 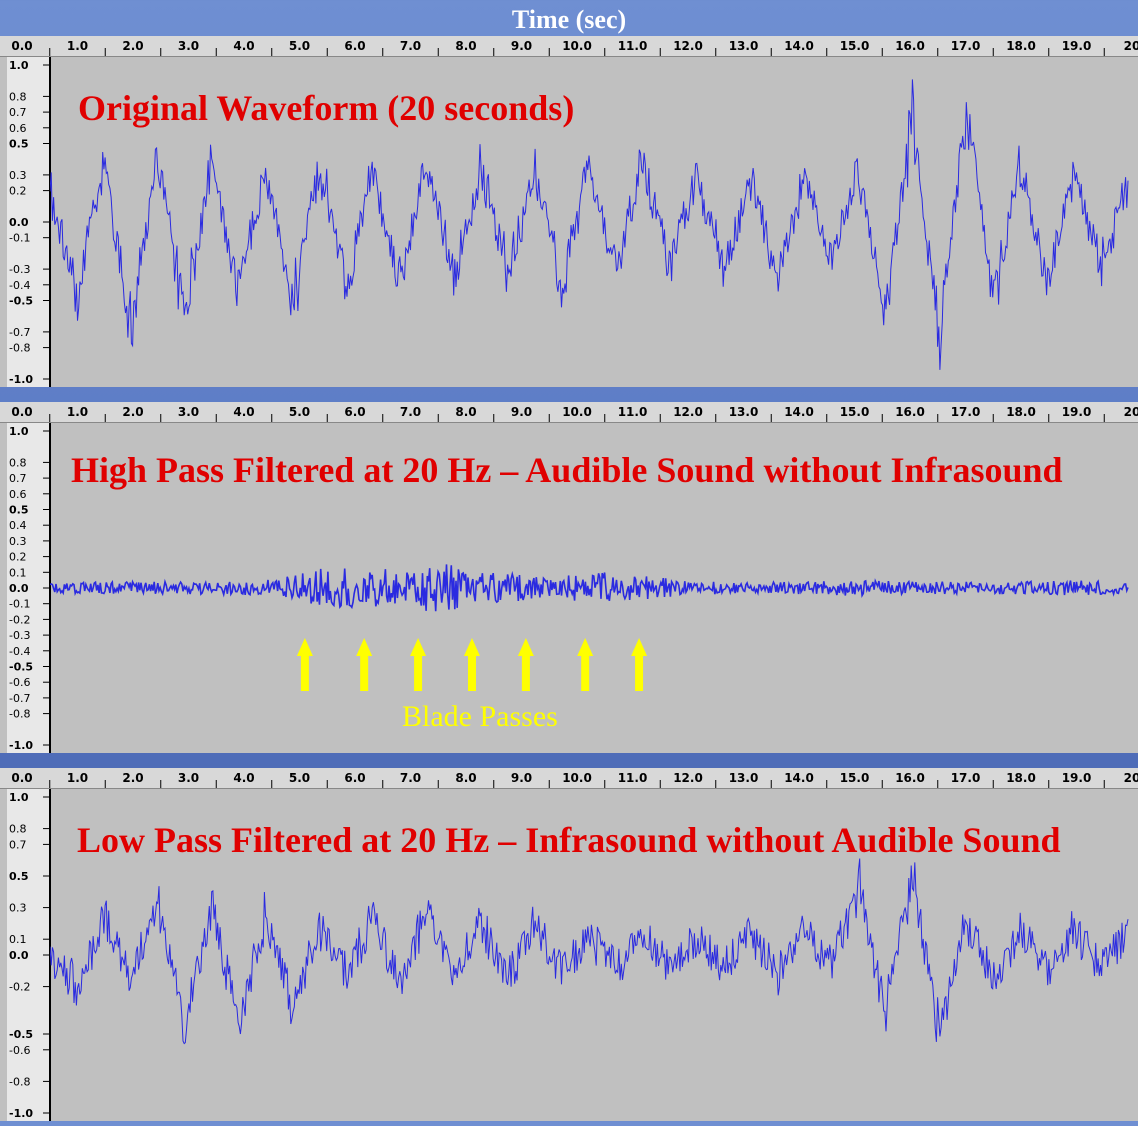 I want to click on blade-passes-label: Blade Passes, so click(x=480, y=716).